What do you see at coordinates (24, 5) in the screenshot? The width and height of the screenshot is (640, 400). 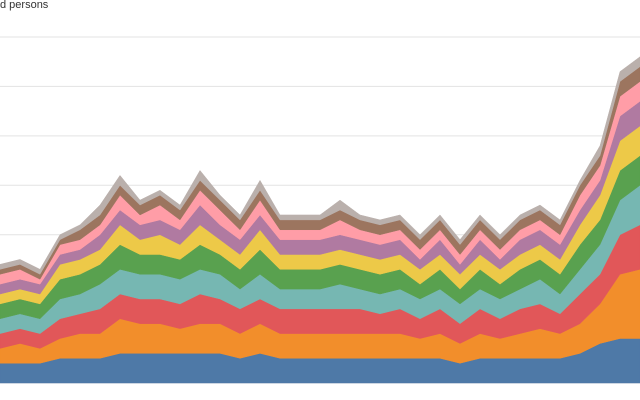 I see `chart-title: d persons` at bounding box center [24, 5].